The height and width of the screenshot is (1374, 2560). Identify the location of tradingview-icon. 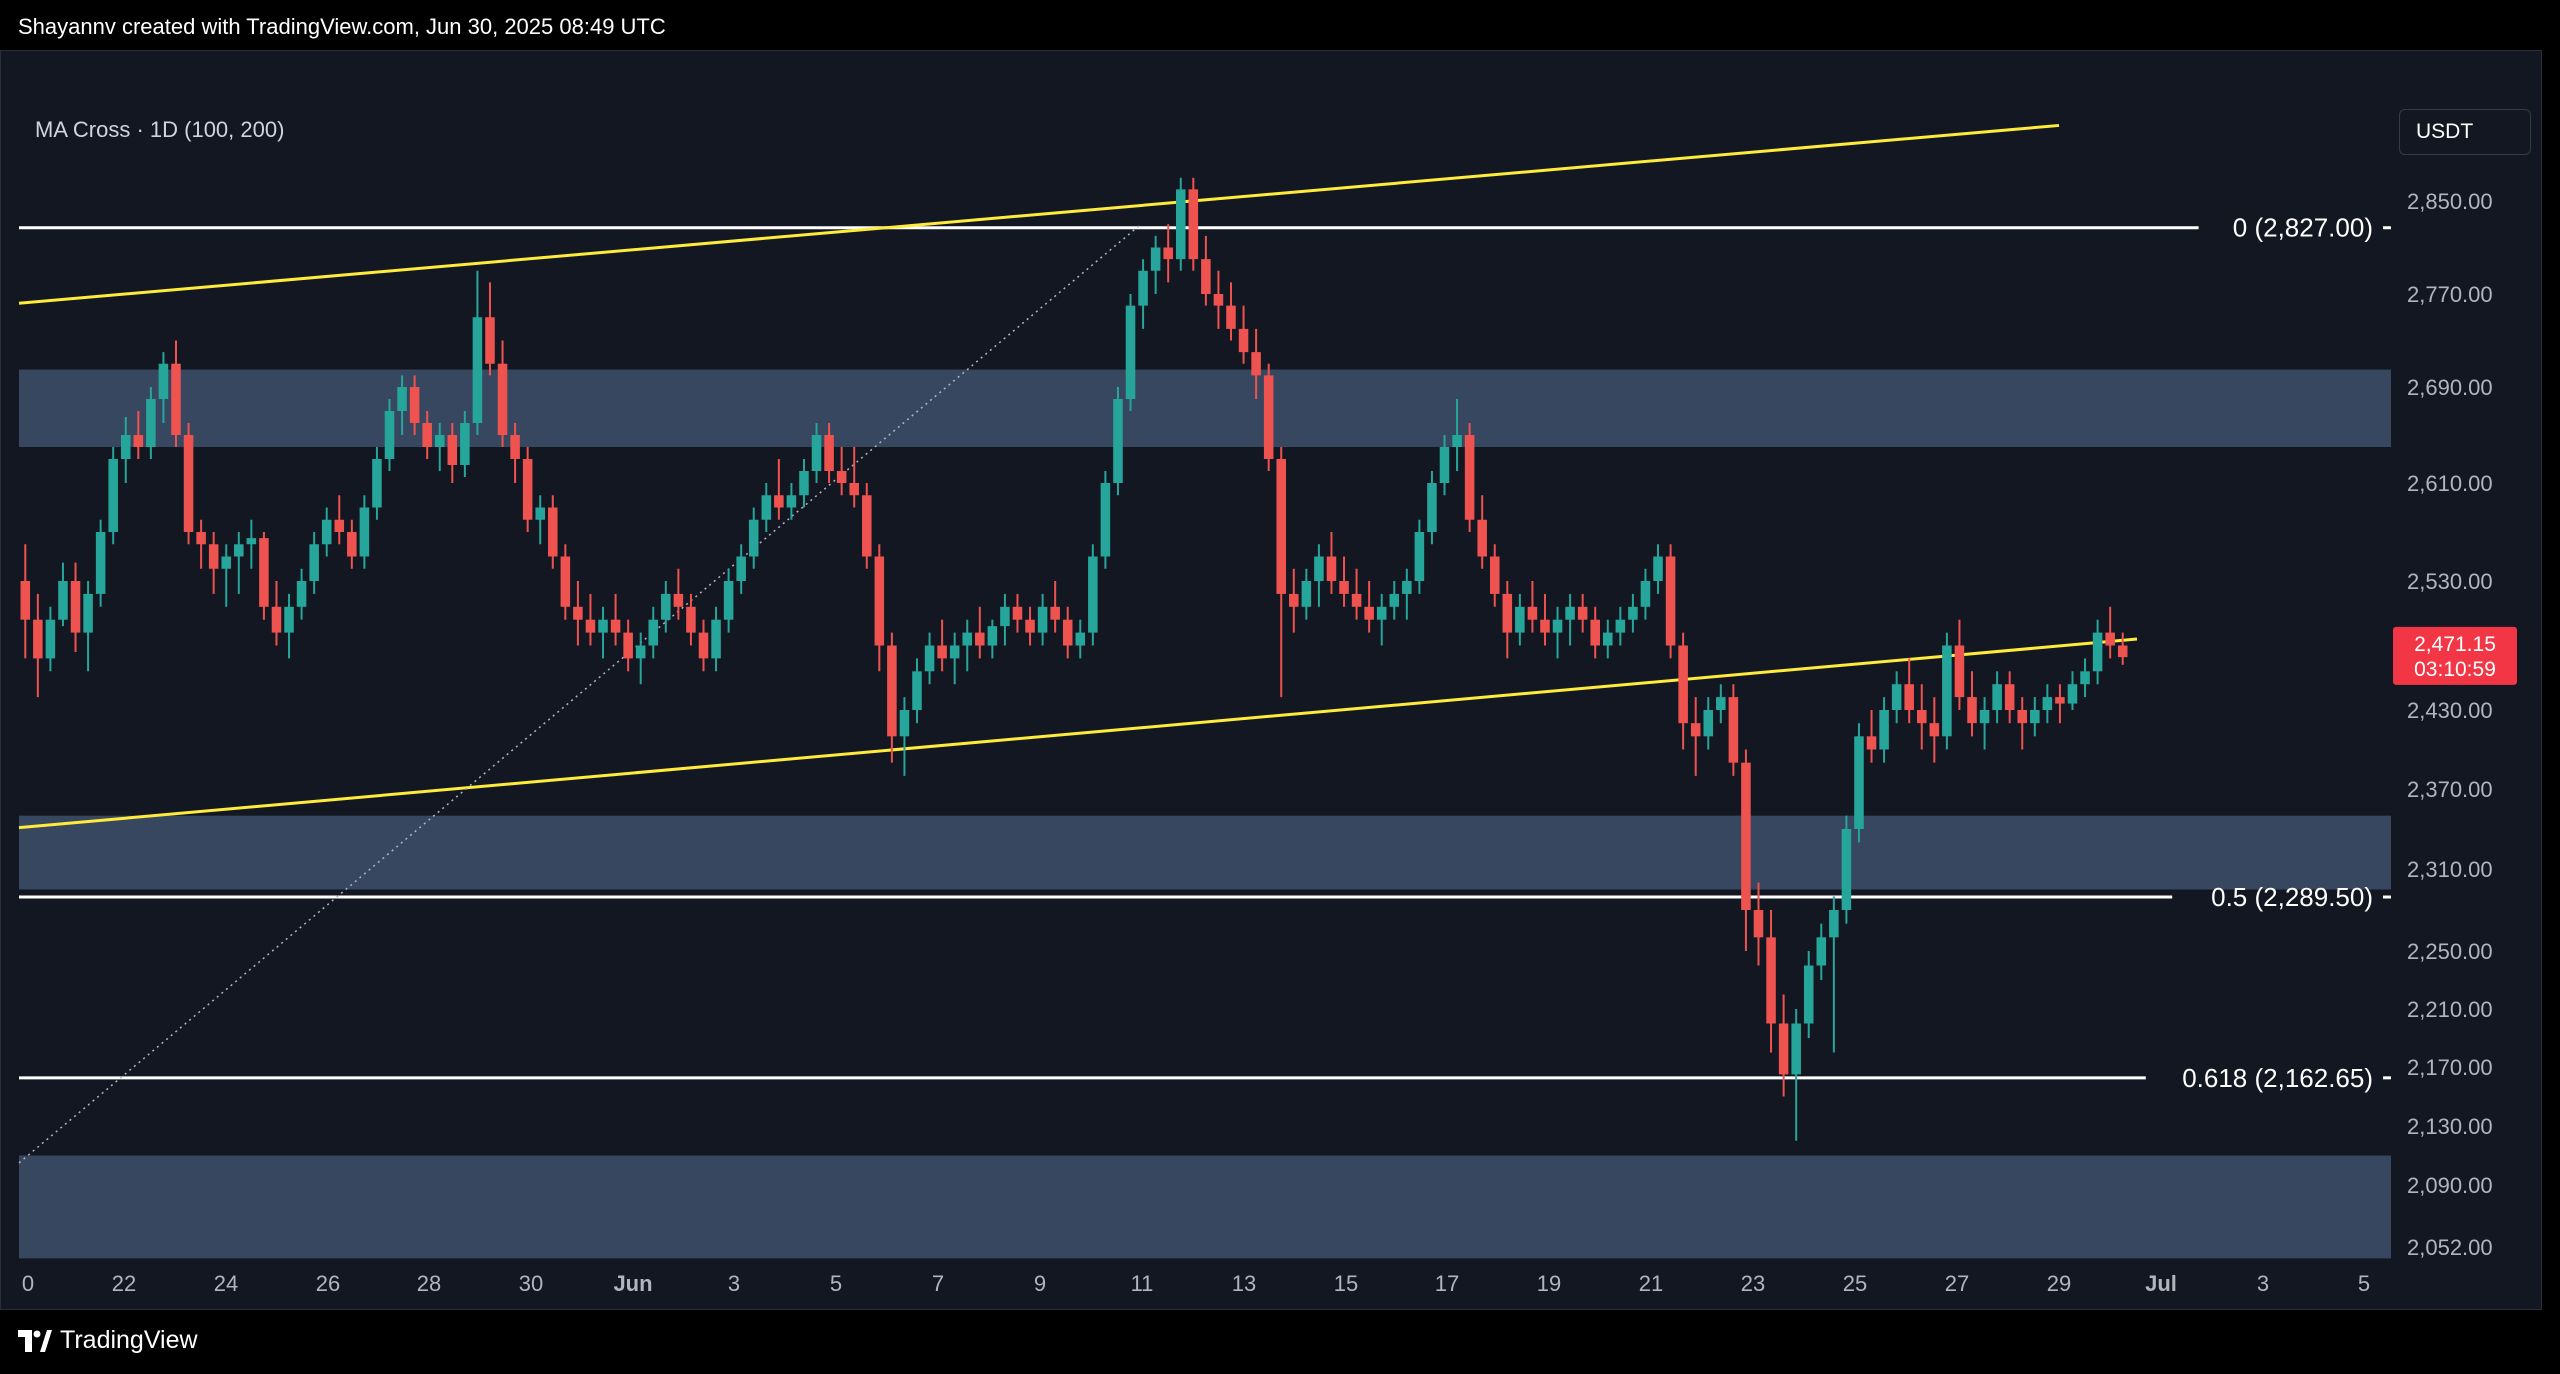
(35, 1340).